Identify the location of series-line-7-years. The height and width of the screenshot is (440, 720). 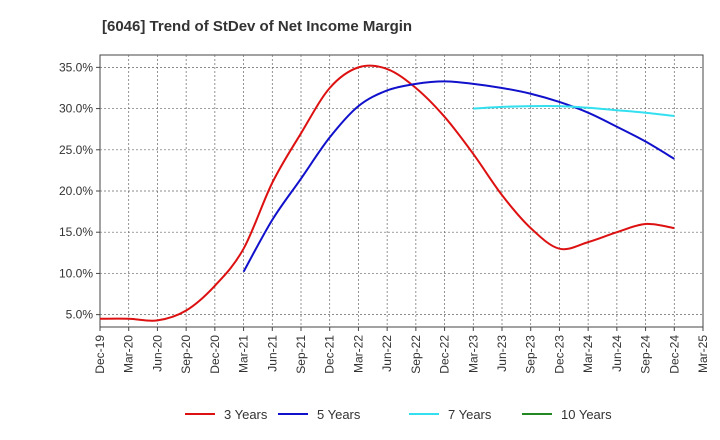
(574, 110).